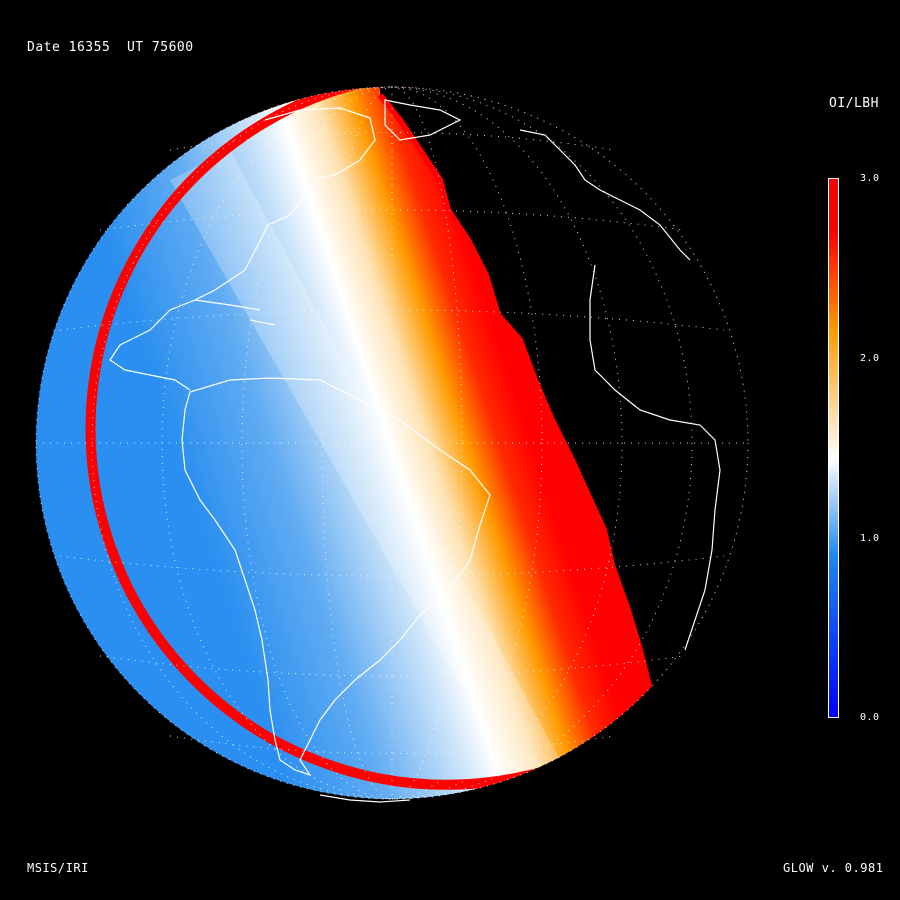  What do you see at coordinates (605, 195) in the screenshot?
I see `europe-coast` at bounding box center [605, 195].